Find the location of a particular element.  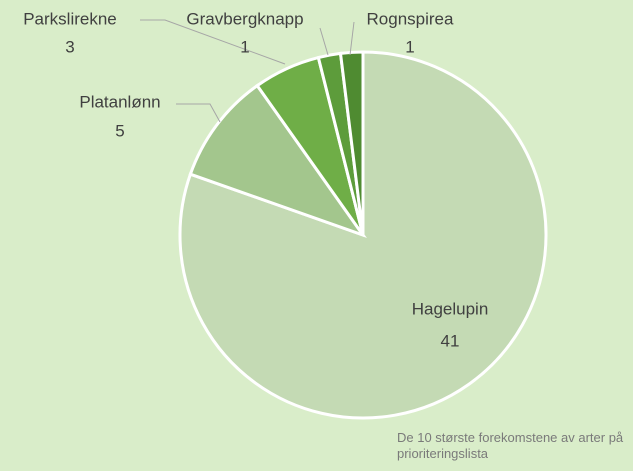

slice-value: 5 is located at coordinates (119, 130).